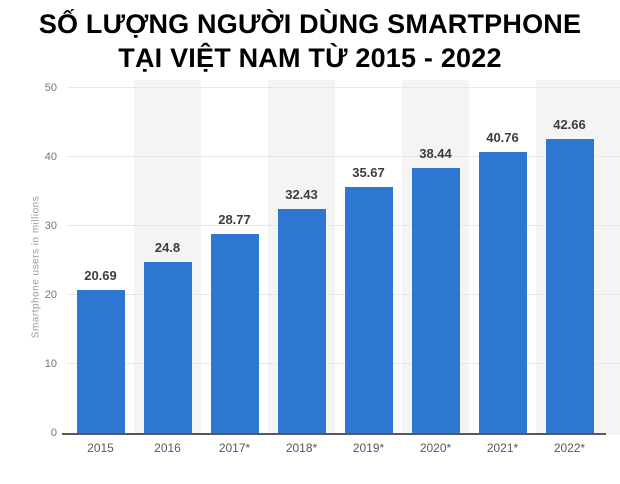 This screenshot has width=620, height=484. What do you see at coordinates (435, 300) in the screenshot?
I see `bar-2020` at bounding box center [435, 300].